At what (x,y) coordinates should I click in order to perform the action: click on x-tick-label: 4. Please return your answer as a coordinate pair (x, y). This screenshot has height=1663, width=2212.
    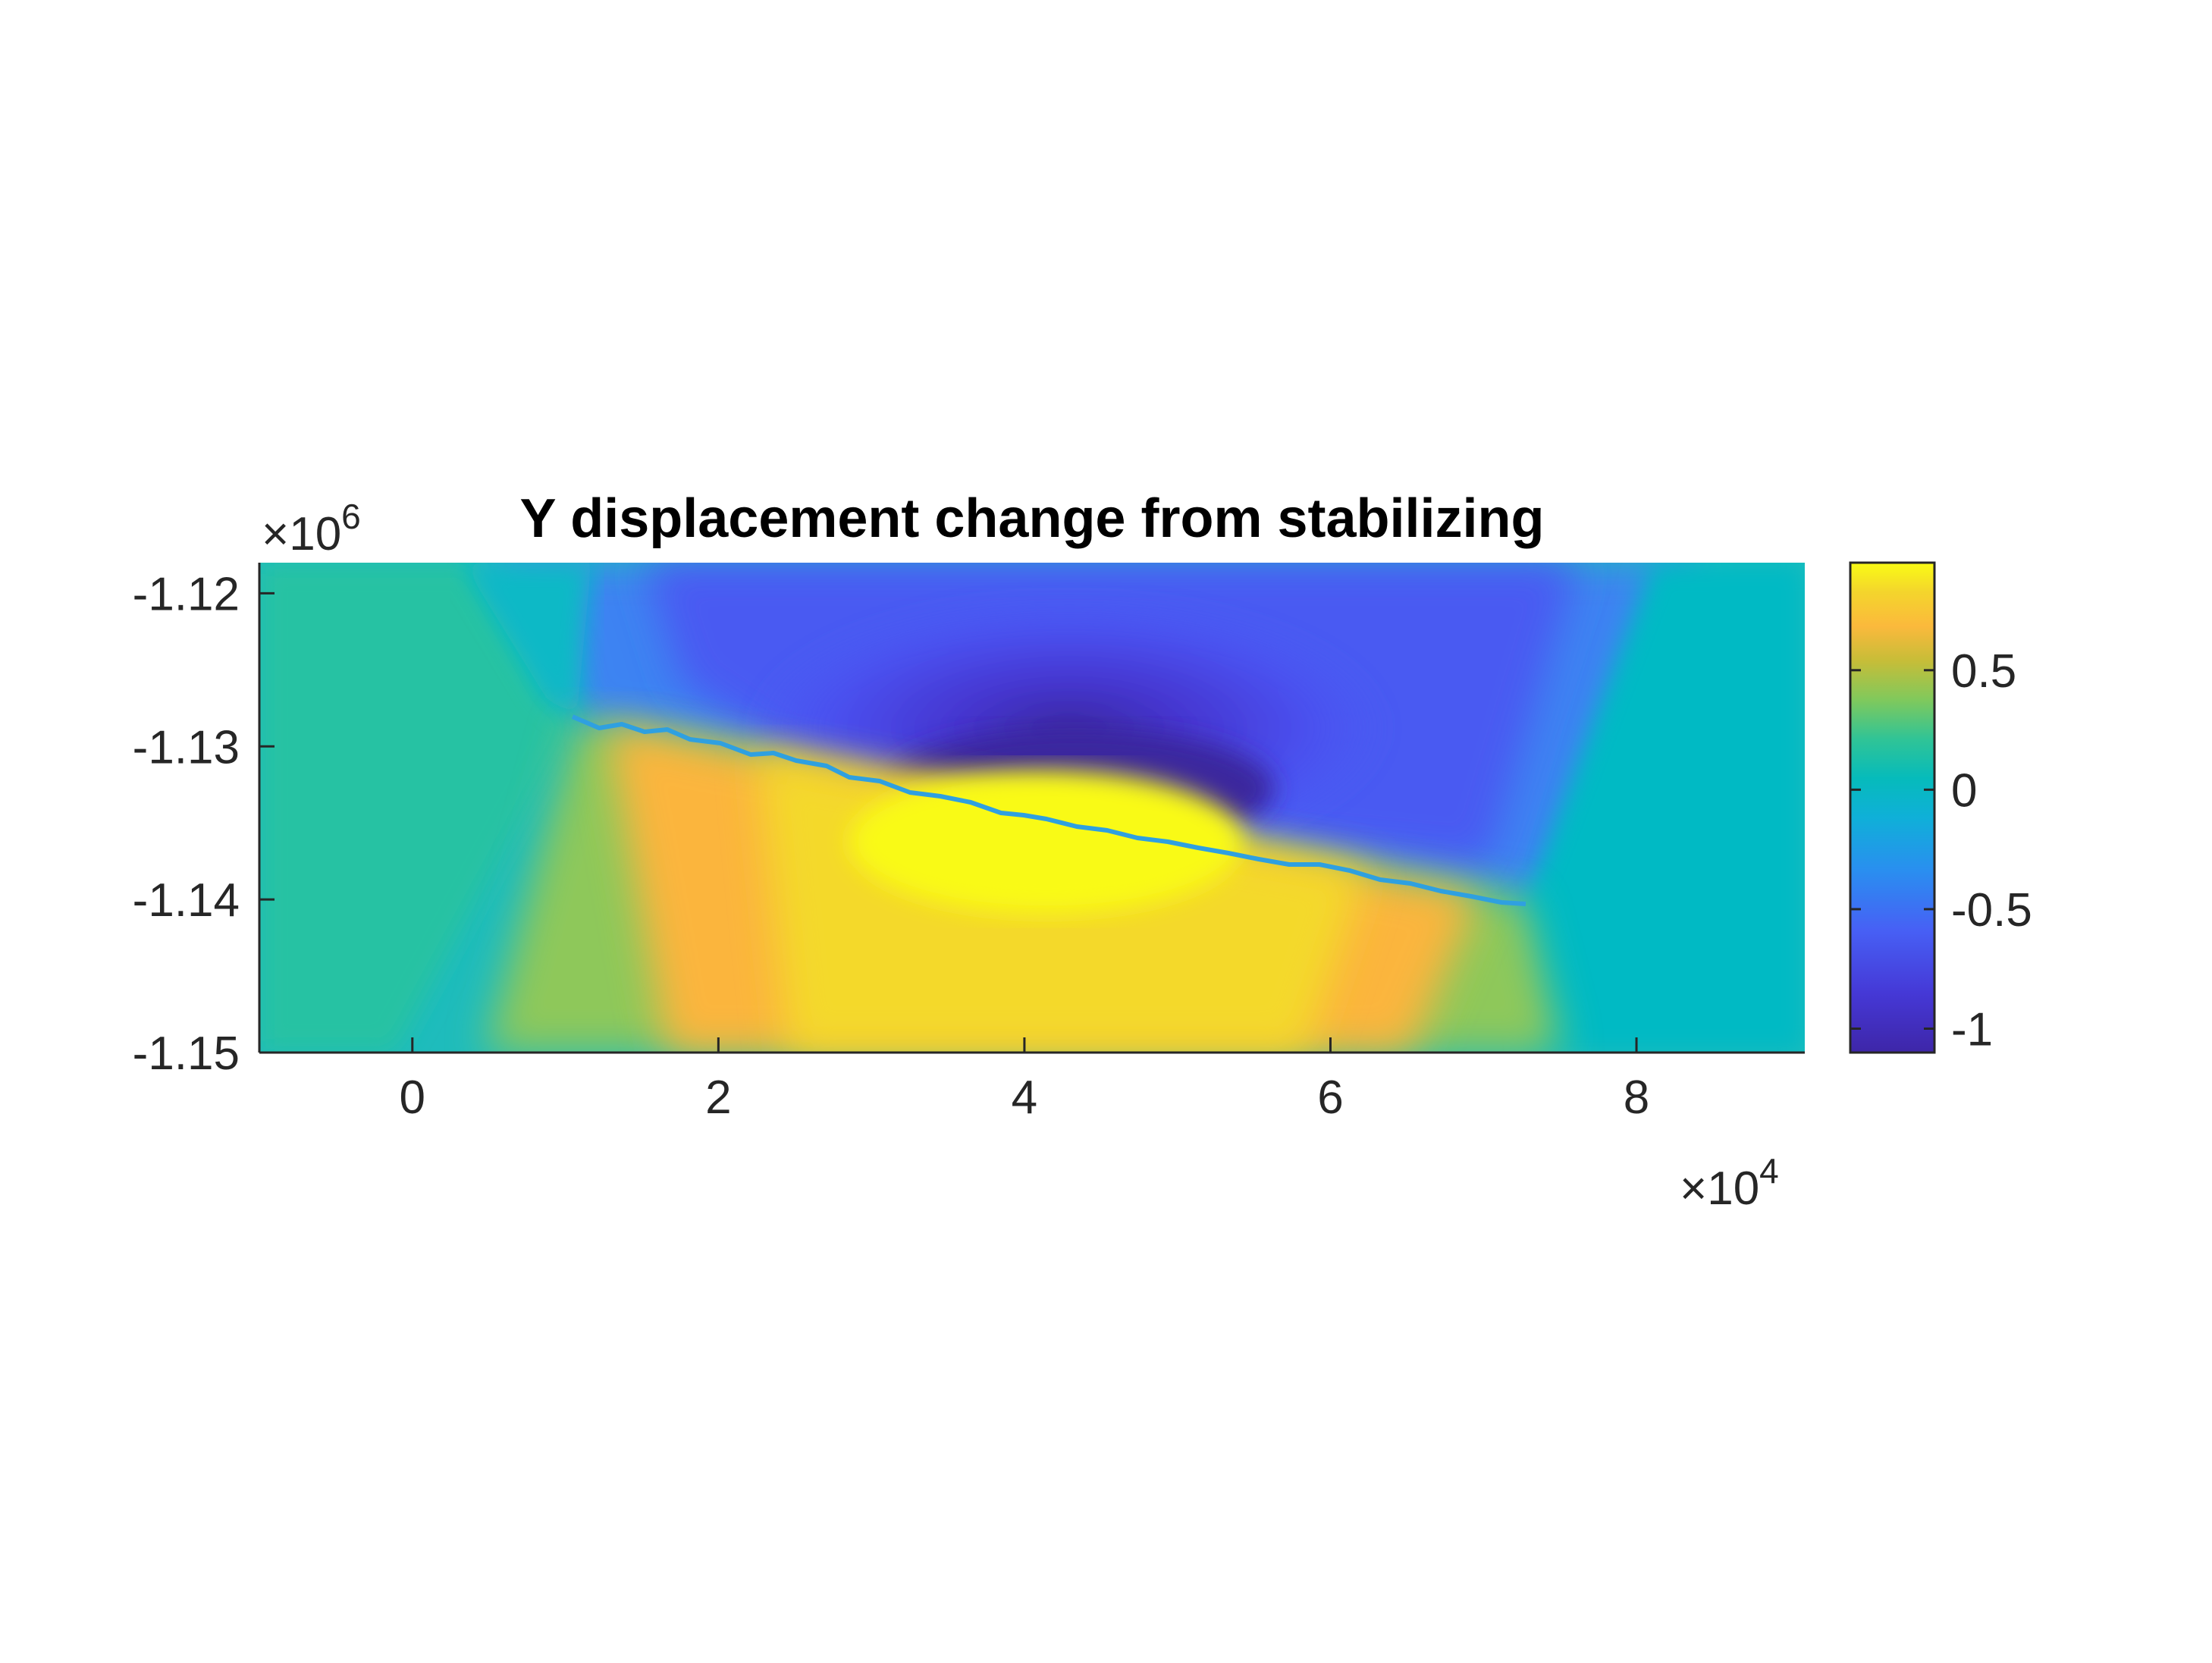
    Looking at the image, I should click on (1024, 1098).